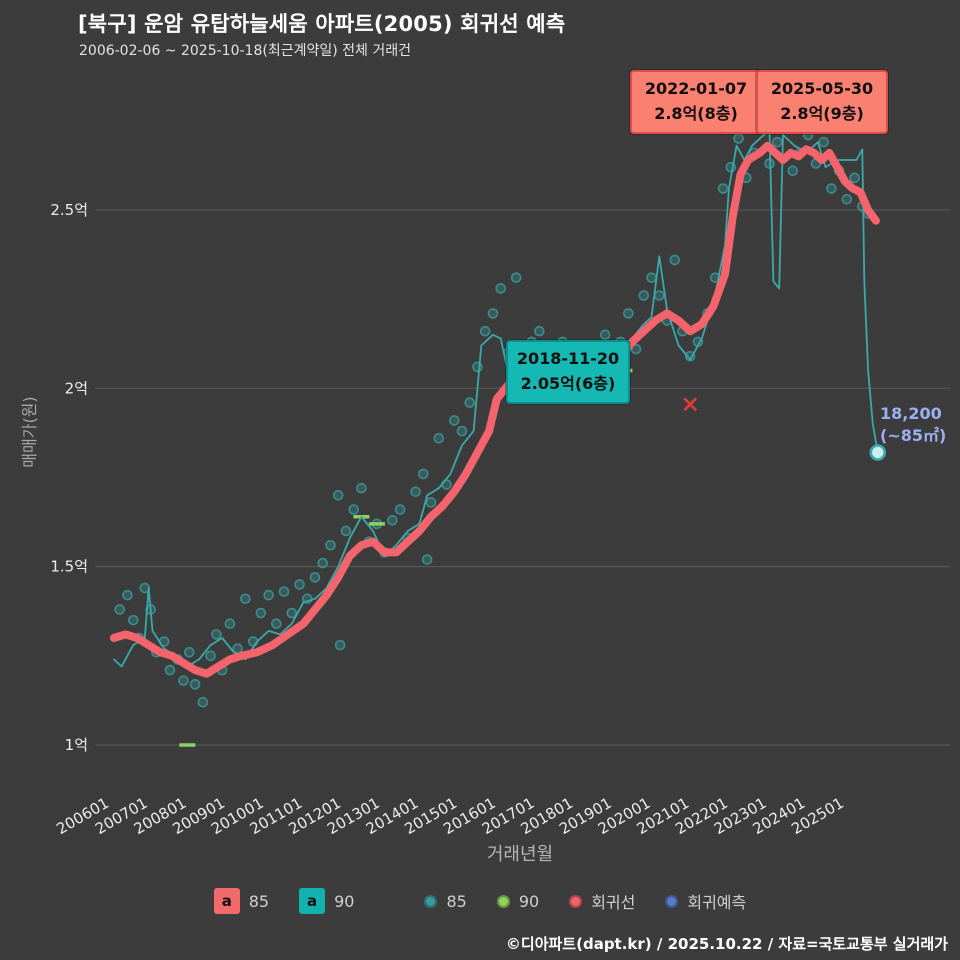 The height and width of the screenshot is (960, 960). Describe the element at coordinates (822, 102) in the screenshot. I see `annotation-2025-05: 2025-05-30 2.8억(9층)` at that location.